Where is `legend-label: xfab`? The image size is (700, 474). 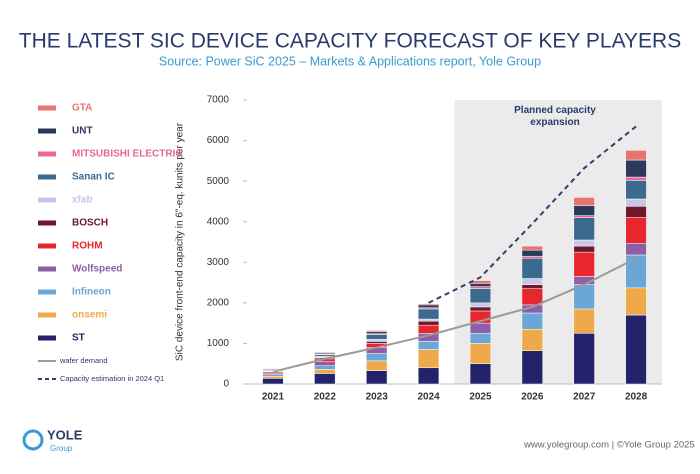
legend-label: xfab is located at coordinates (82, 200).